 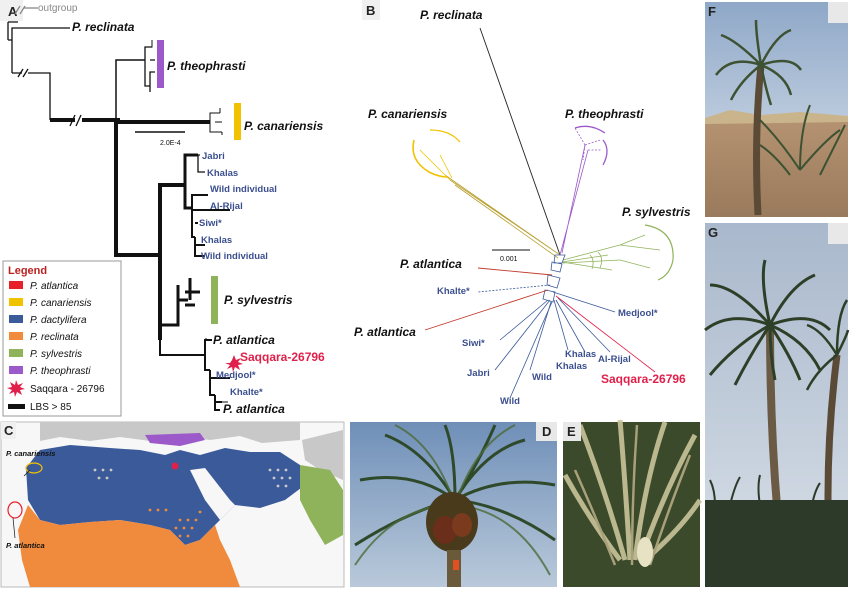 What do you see at coordinates (226, 206) in the screenshot?
I see `al-rijal-label: Al-Rijal` at bounding box center [226, 206].